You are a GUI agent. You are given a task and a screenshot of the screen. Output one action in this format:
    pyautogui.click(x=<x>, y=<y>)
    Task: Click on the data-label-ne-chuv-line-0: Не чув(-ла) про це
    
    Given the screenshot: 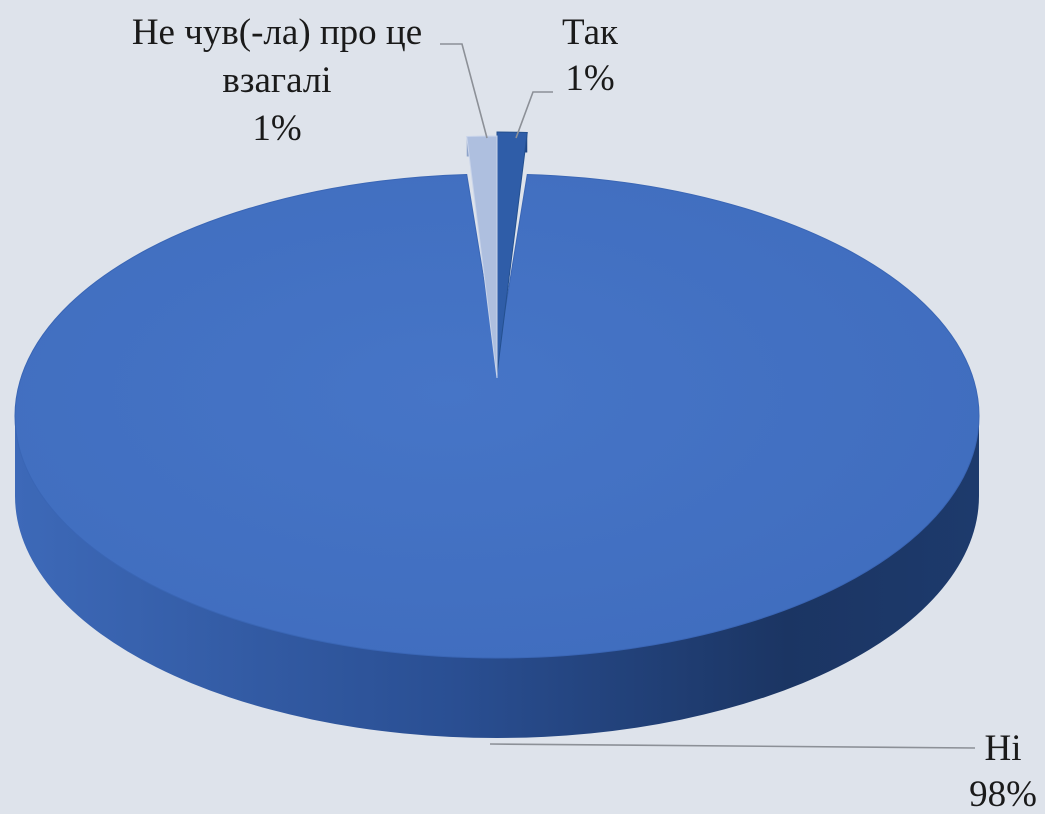 What is the action you would take?
    pyautogui.click(x=277, y=32)
    